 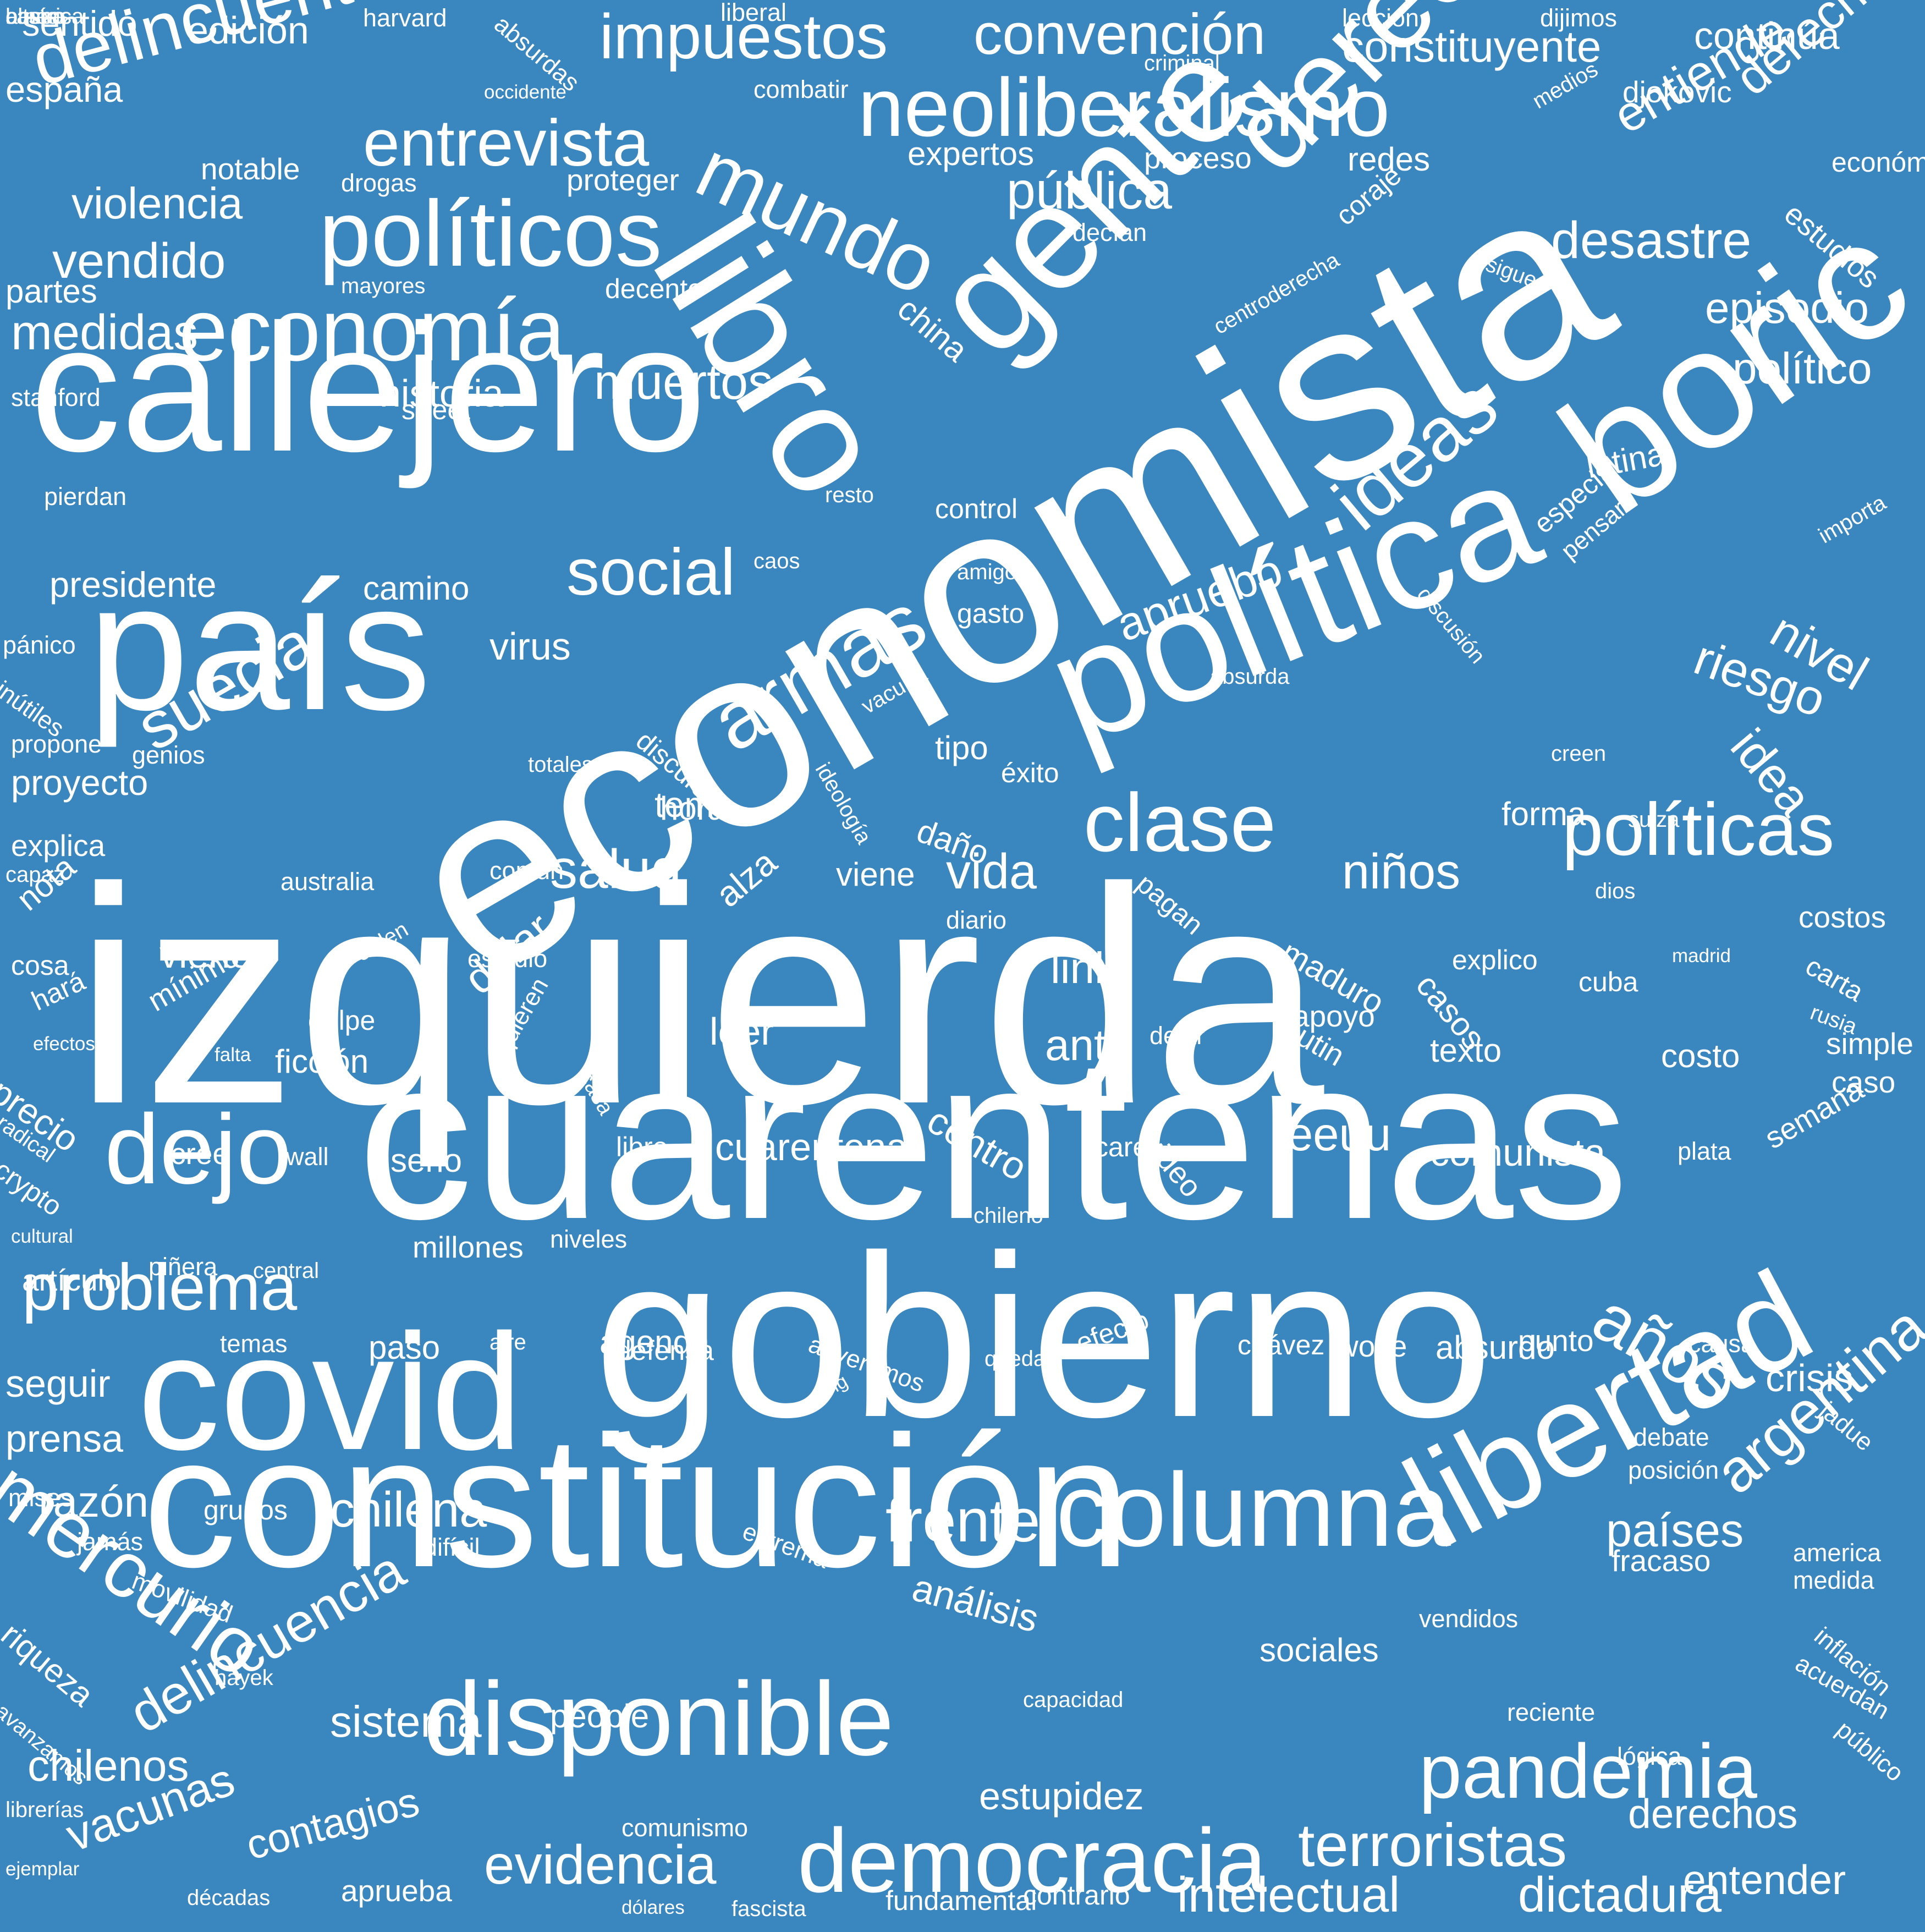 I want to click on cloud-word: edición, so click(x=248, y=30).